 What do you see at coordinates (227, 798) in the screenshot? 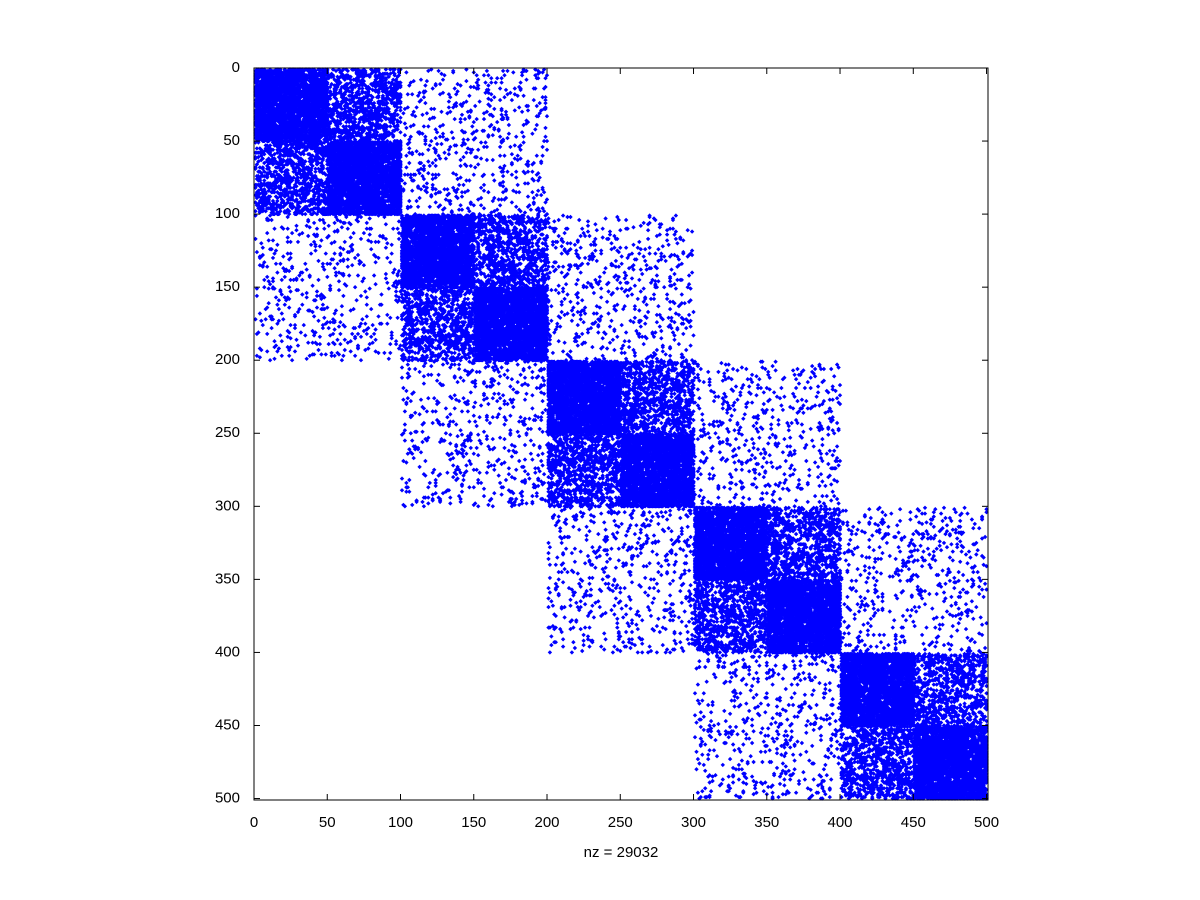
I see `y-tick-label: 500` at bounding box center [227, 798].